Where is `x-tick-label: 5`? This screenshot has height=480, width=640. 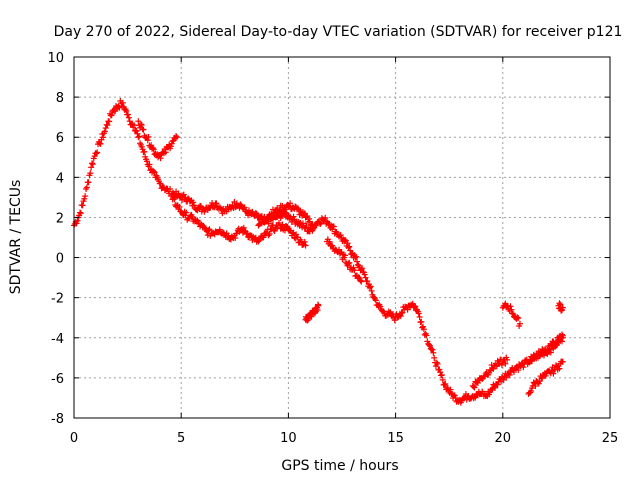
x-tick-label: 5 is located at coordinates (181, 438).